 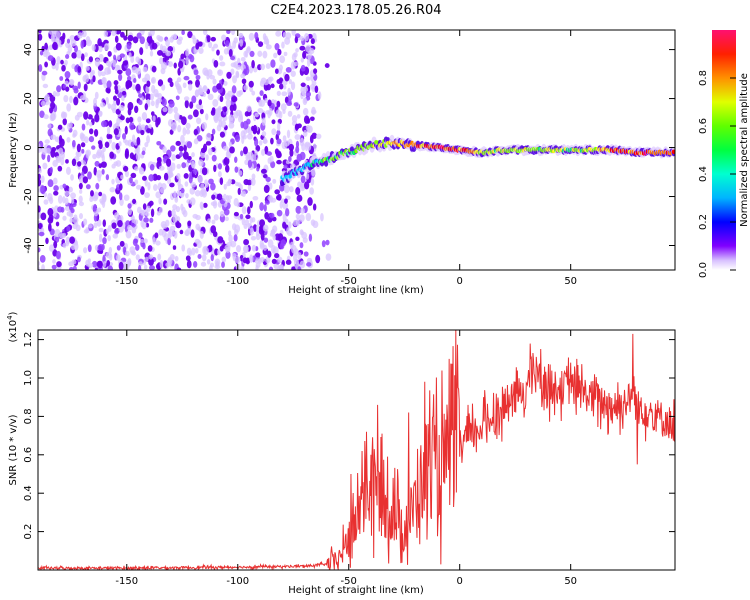 What do you see at coordinates (717, 174) in the screenshot?
I see `colorbar-ticks: 0.0 0.2 0.4 0.6 0.8` at bounding box center [717, 174].